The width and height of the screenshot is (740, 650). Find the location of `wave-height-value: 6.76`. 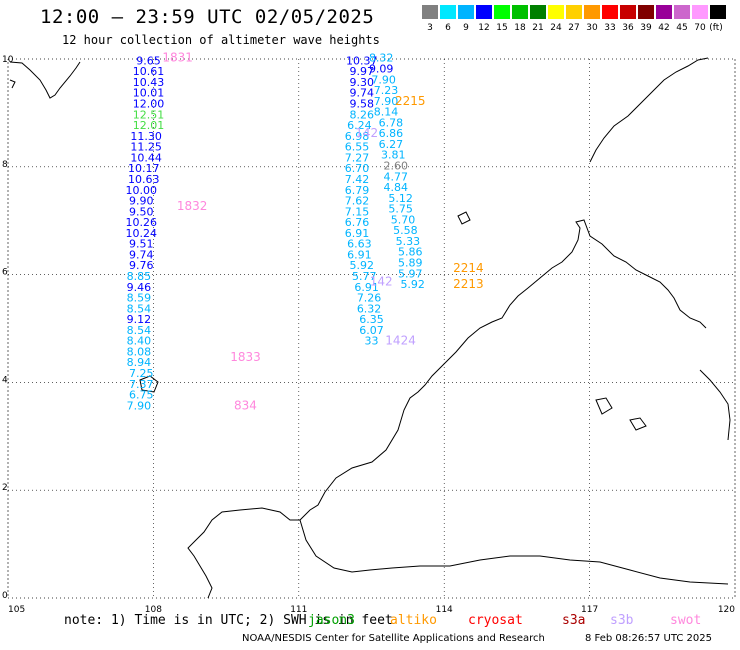

wave-height-value: 6.76 is located at coordinates (357, 222).